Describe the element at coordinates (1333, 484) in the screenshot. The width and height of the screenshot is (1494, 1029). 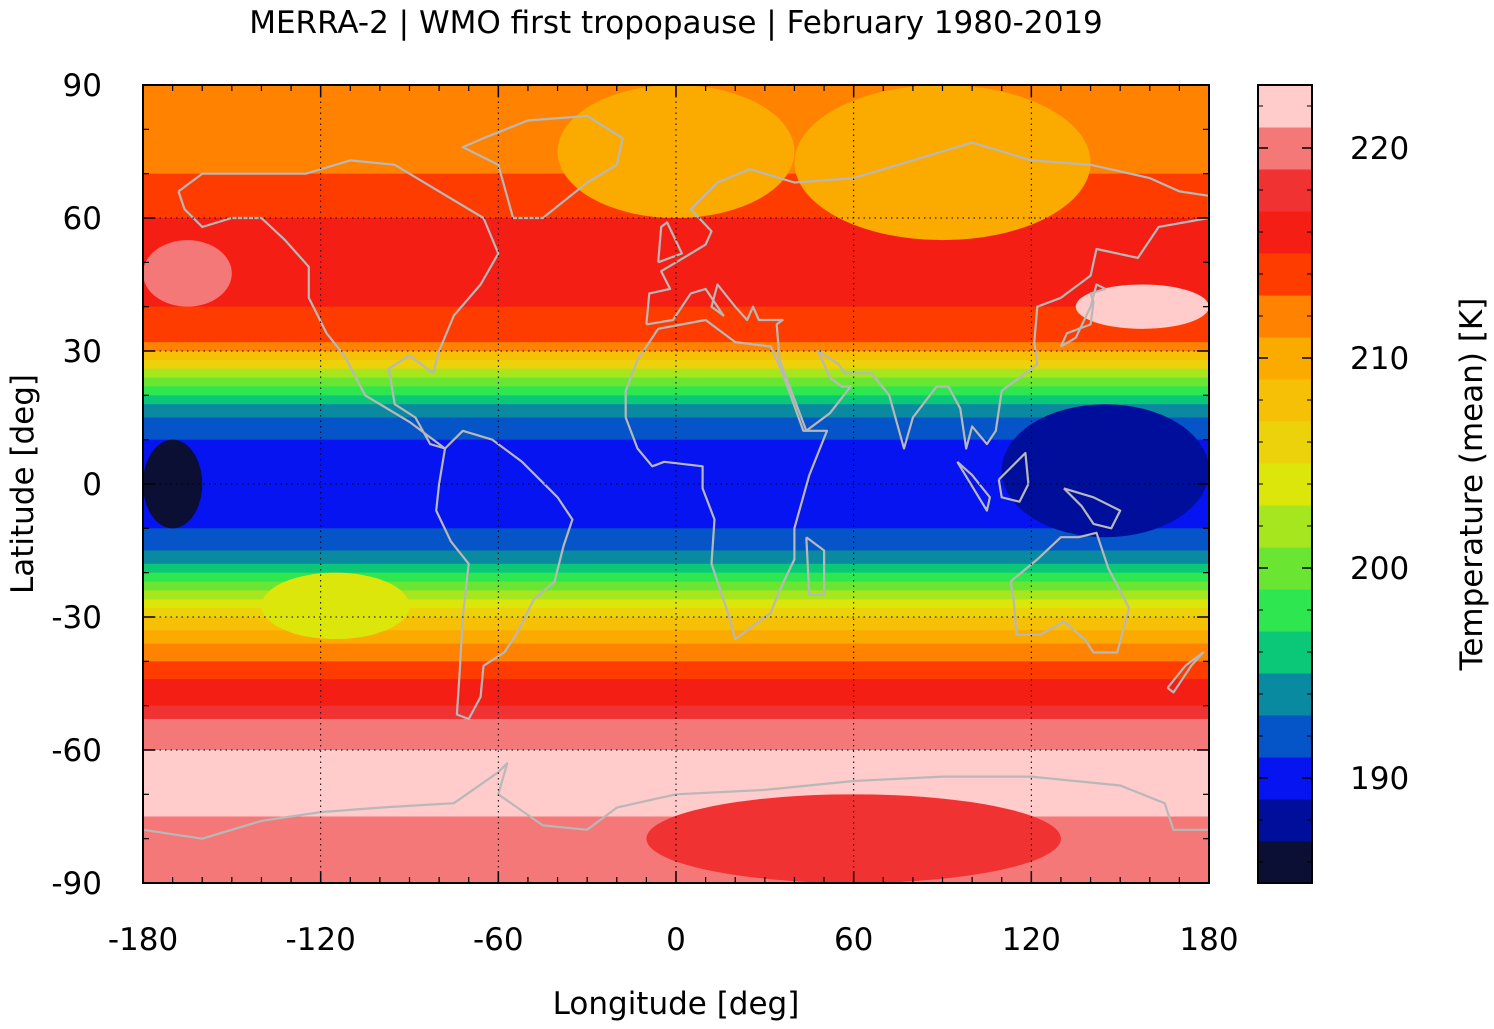
I see `colorbar-ticks: 190 200 210 220` at that location.